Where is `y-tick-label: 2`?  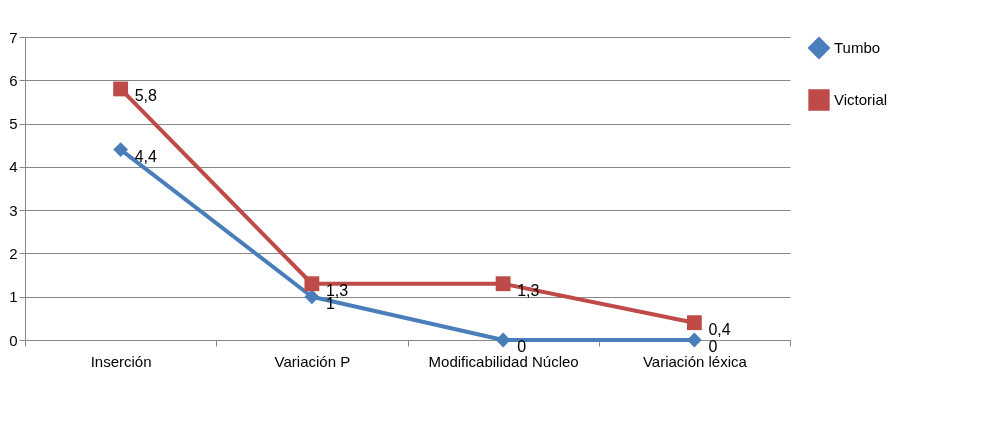 y-tick-label: 2 is located at coordinates (13, 253).